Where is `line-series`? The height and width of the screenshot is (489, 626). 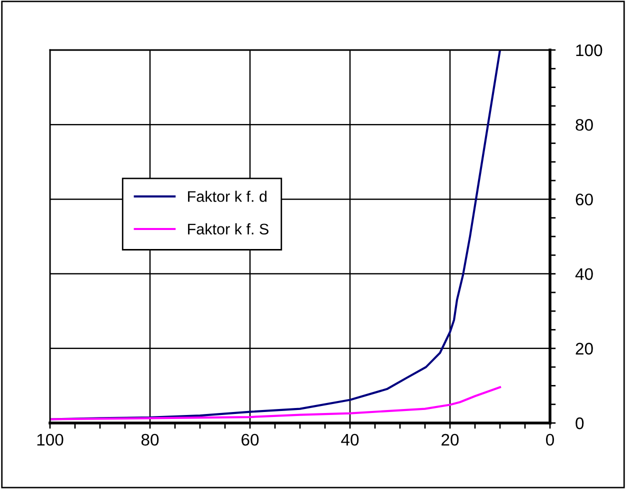 line-series is located at coordinates (276, 403).